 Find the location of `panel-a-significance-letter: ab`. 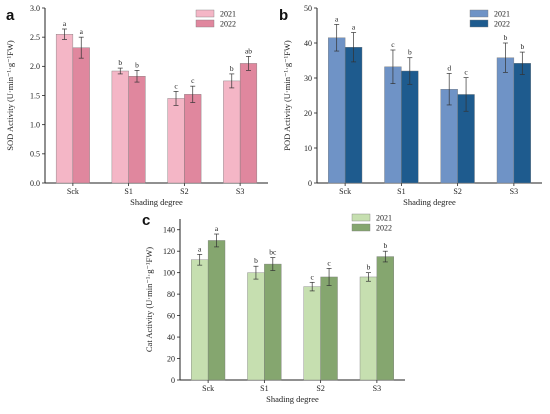

panel-a-significance-letter: ab is located at coordinates (248, 50).